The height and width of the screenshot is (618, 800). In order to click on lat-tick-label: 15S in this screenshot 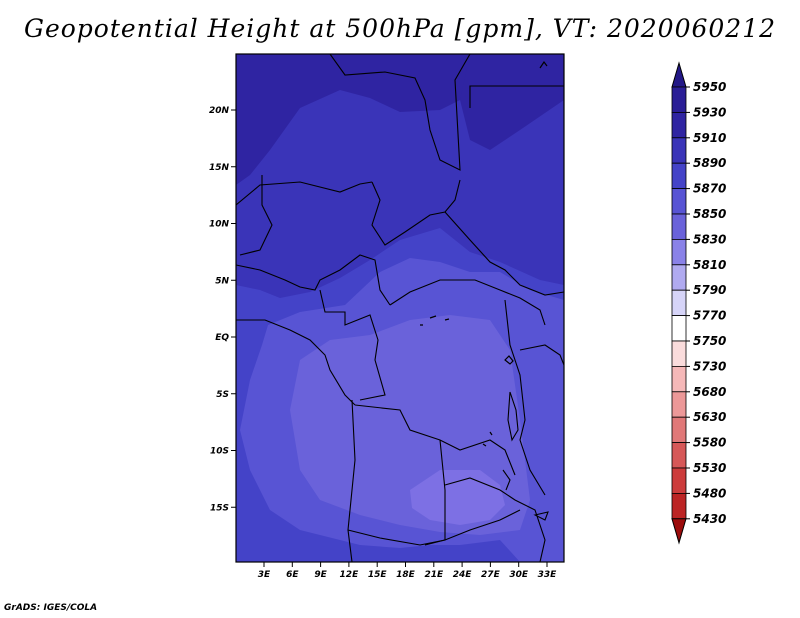, I will do `click(219, 508)`.